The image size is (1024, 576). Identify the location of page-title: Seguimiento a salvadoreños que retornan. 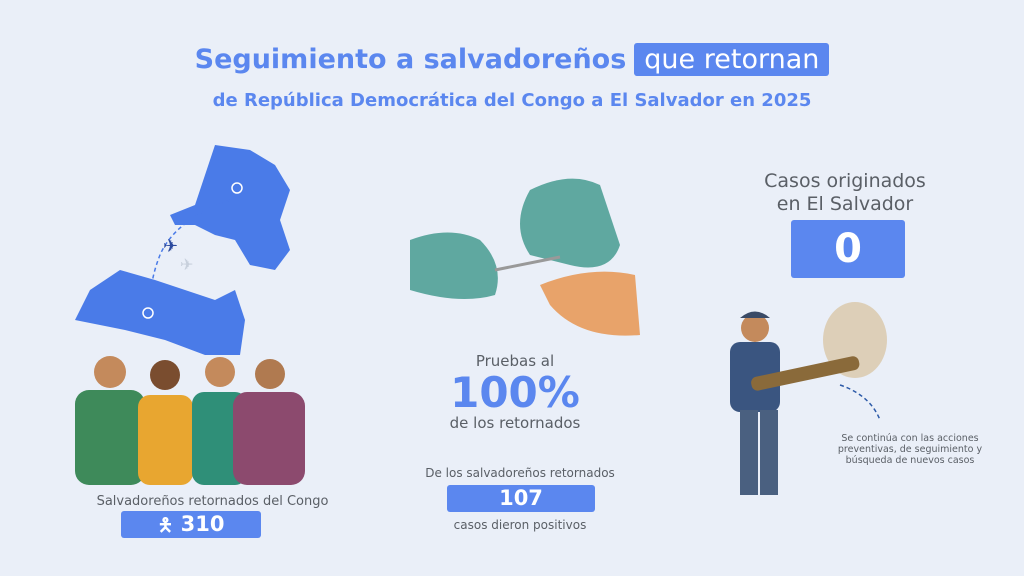
(512, 59).